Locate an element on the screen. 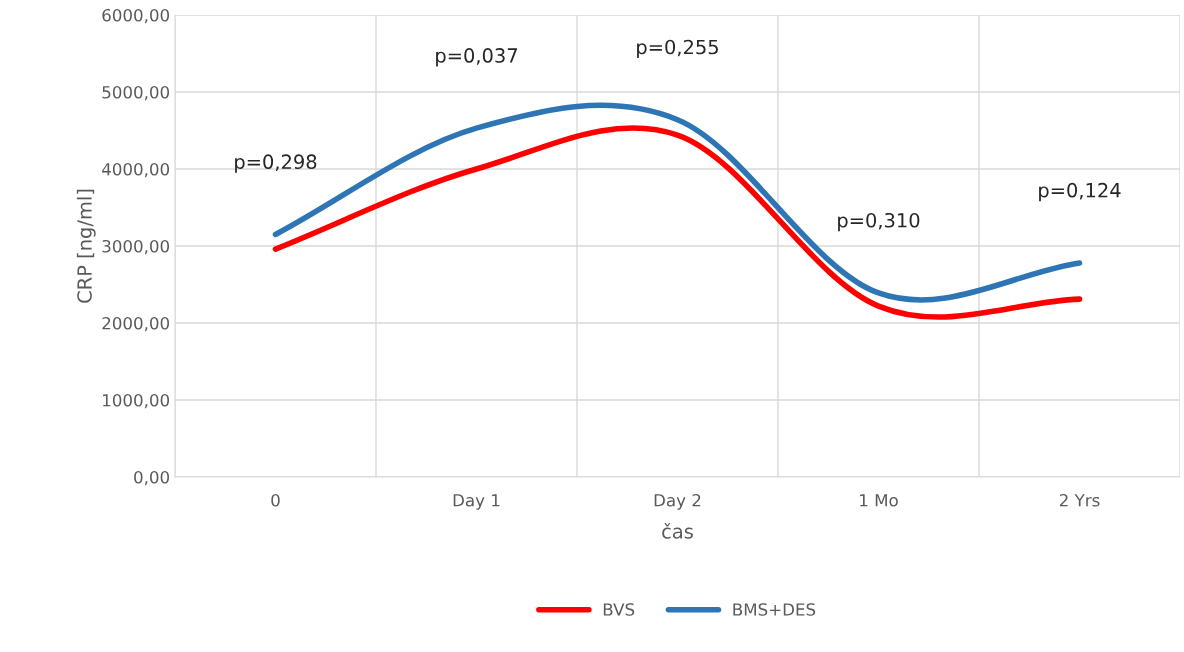 Image resolution: width=1184 pixels, height=652 pixels. y-tick-label: 5000,00 is located at coordinates (136, 93).